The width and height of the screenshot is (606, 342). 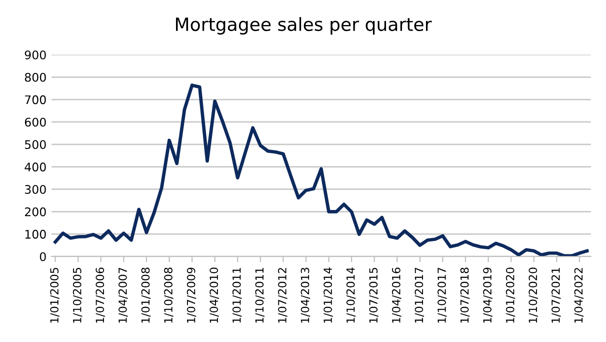 What do you see at coordinates (442, 295) in the screenshot?
I see `x-tick-label: 1/10/2017` at bounding box center [442, 295].